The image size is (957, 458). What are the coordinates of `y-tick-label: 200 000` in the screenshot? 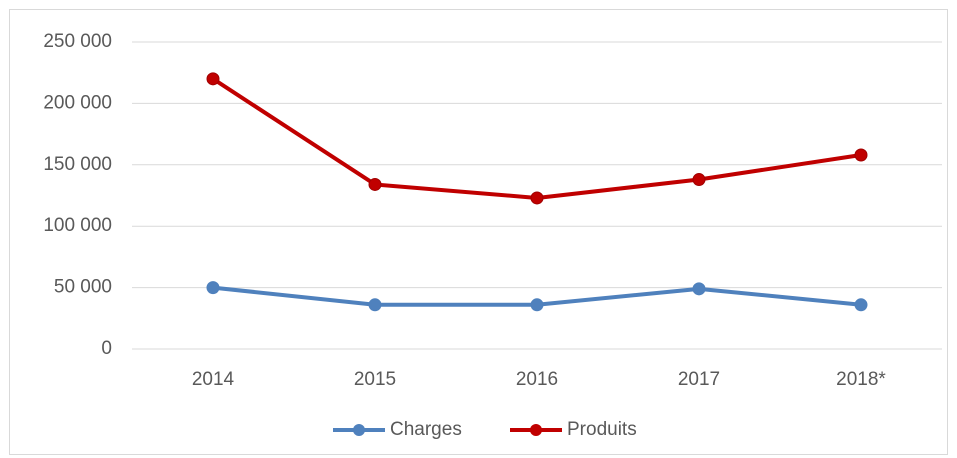 It's located at (77, 102).